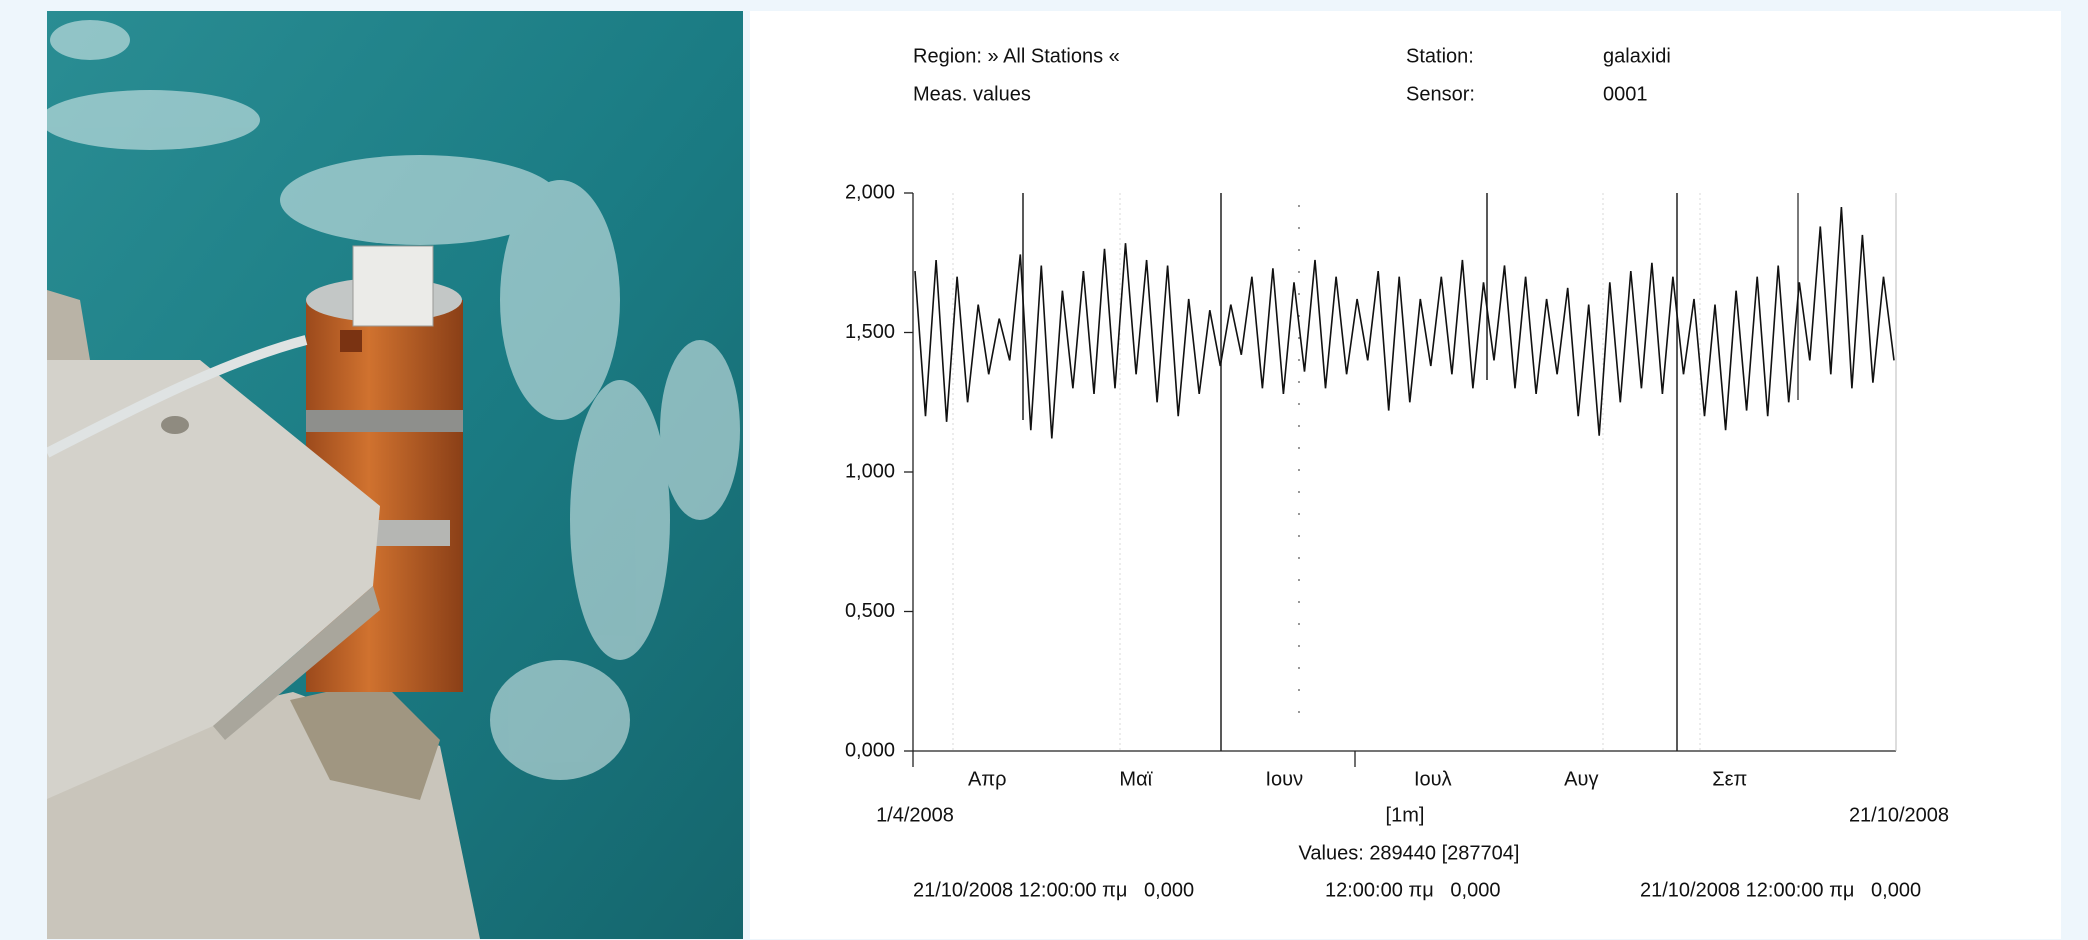 This screenshot has width=2088, height=940. I want to click on region: Region: » All Stations «, so click(1016, 56).